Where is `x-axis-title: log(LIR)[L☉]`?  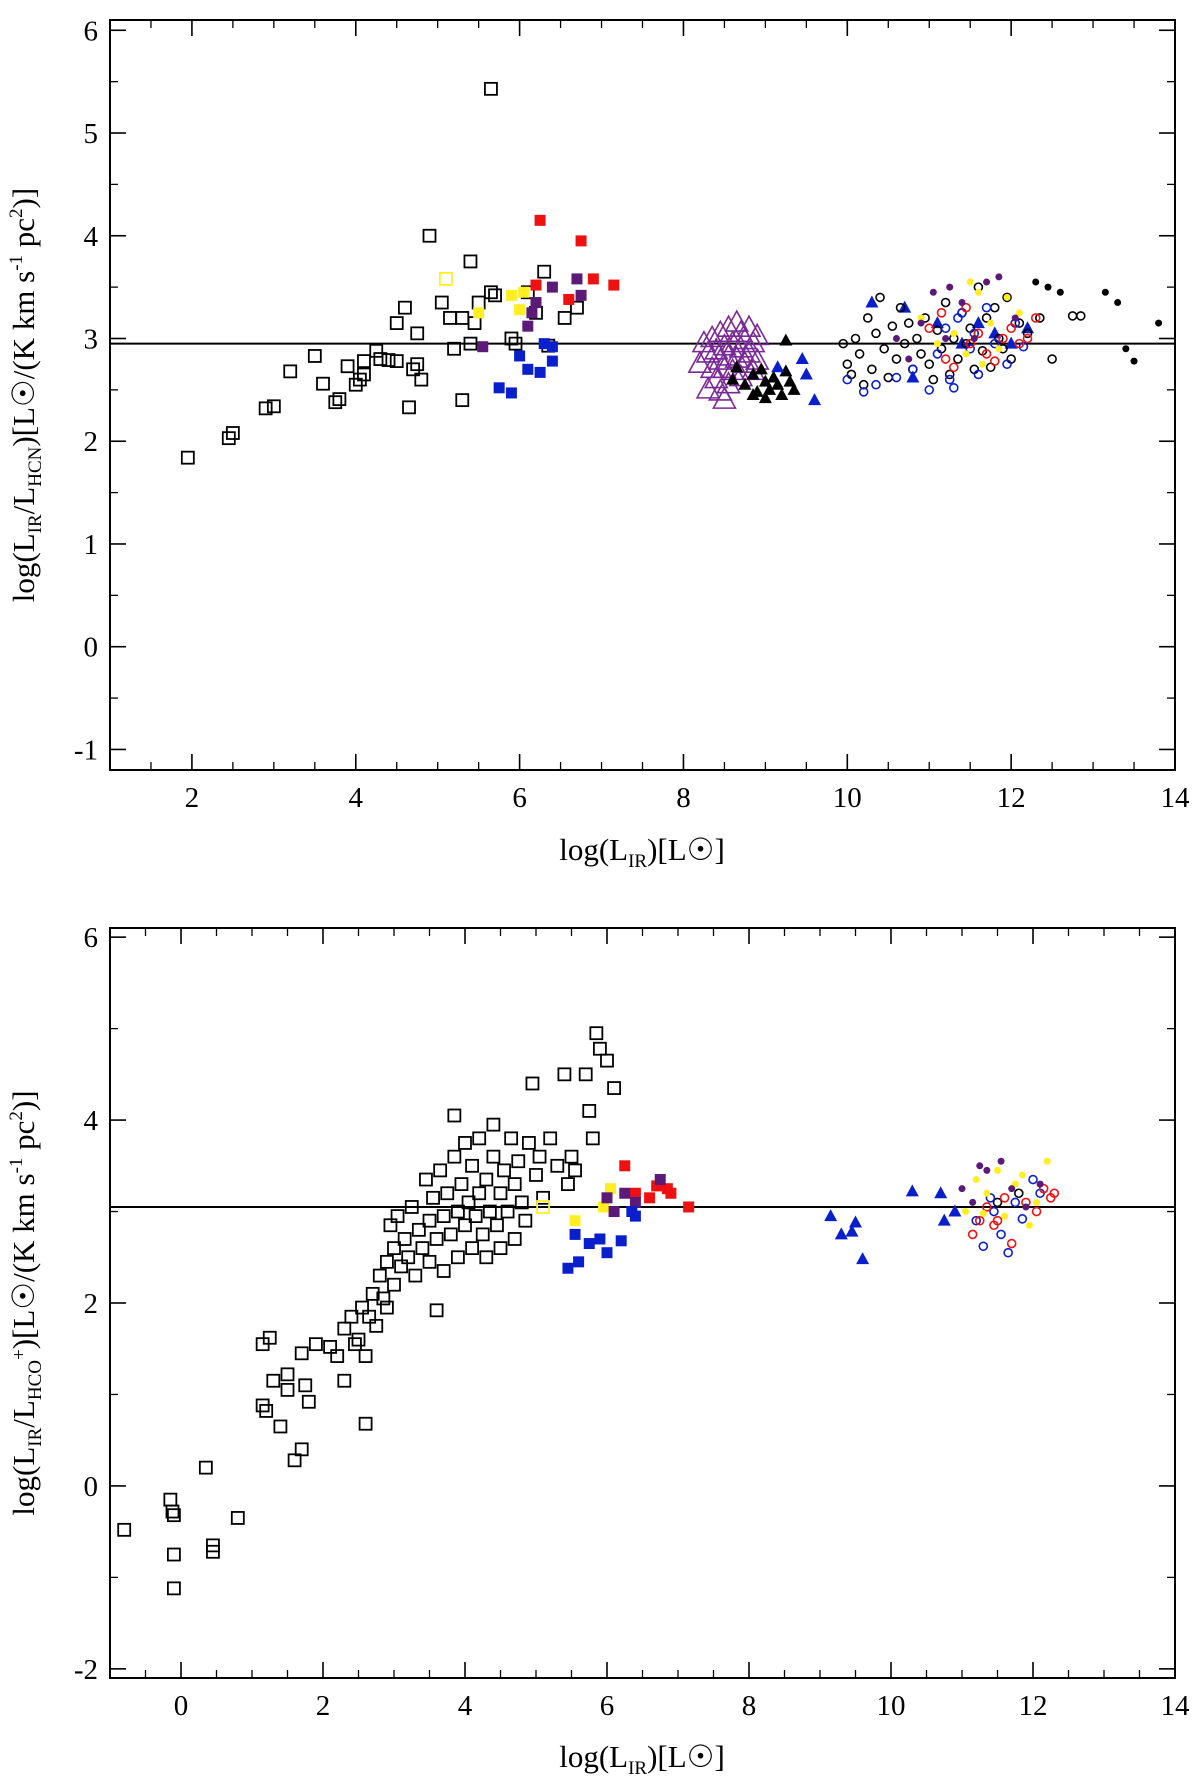 x-axis-title: log(LIR)[L☉] is located at coordinates (642, 852).